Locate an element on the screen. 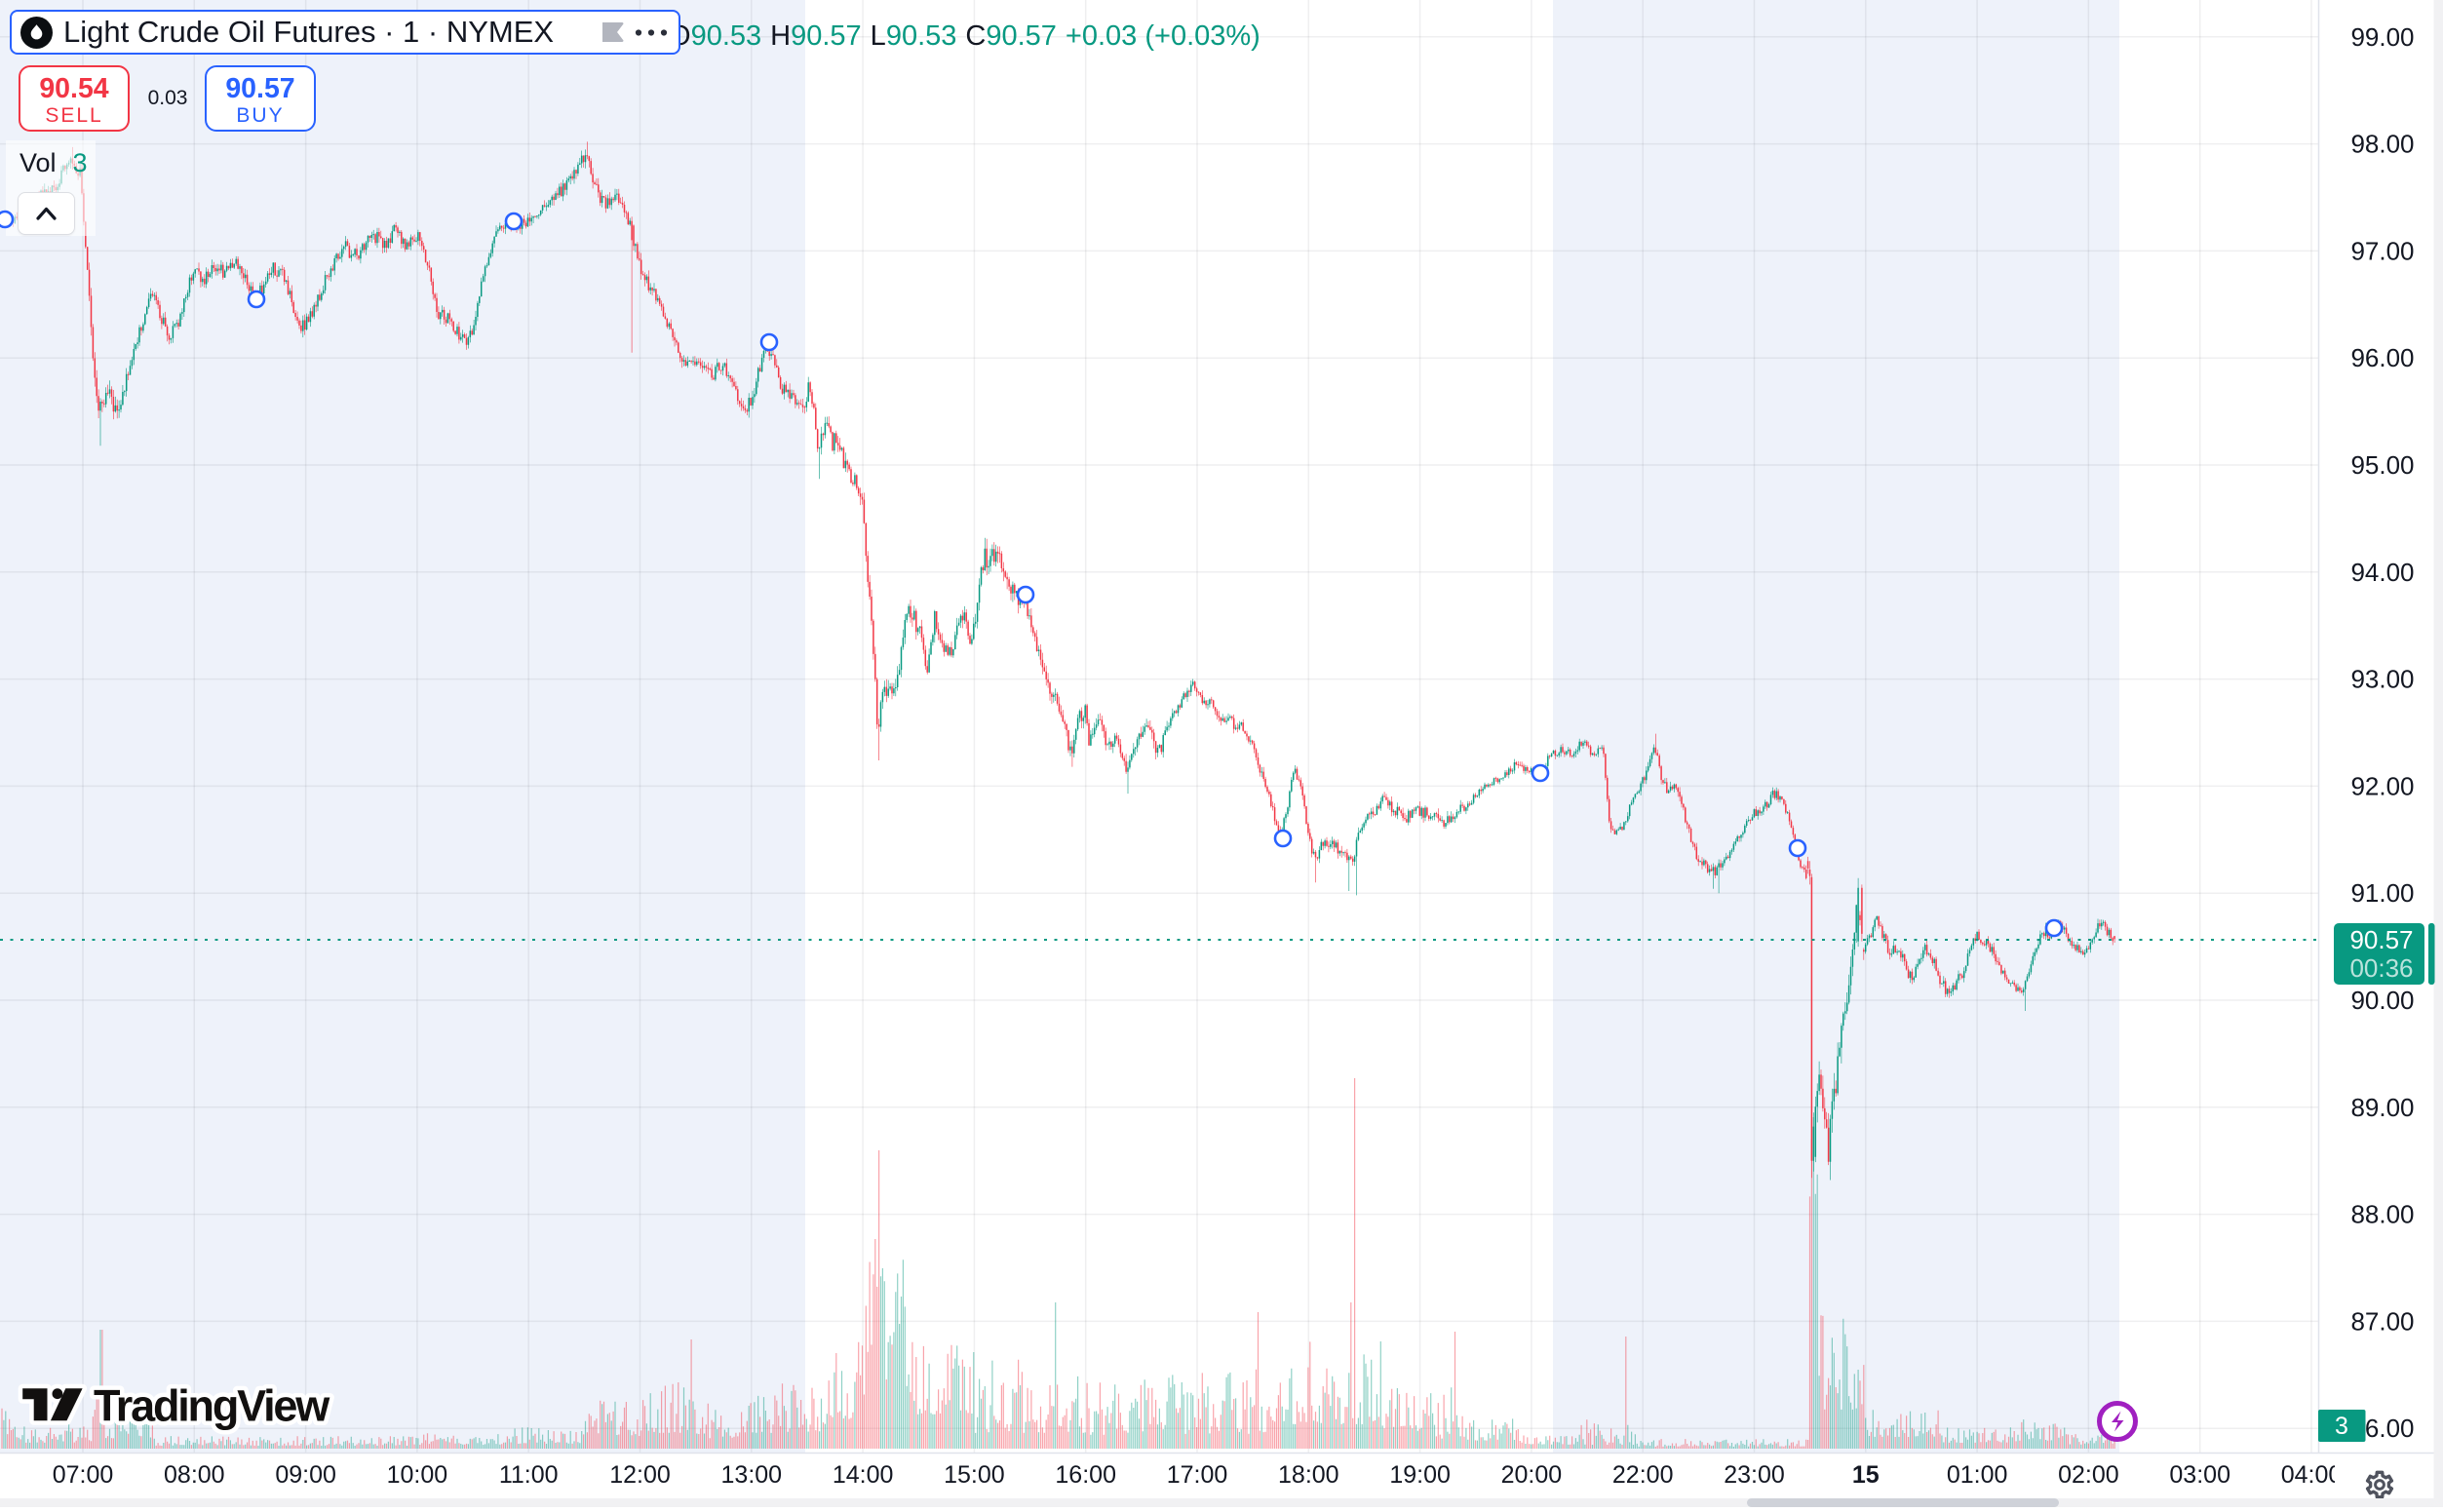 This screenshot has width=2443, height=1512. svg-text: 07:00 is located at coordinates (83, 1475).